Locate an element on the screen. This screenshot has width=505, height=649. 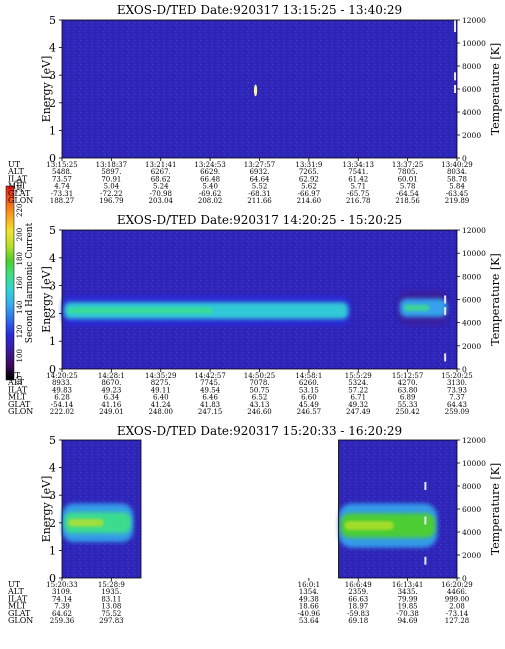
ephemeris-value: 6.52 is located at coordinates (260, 398).